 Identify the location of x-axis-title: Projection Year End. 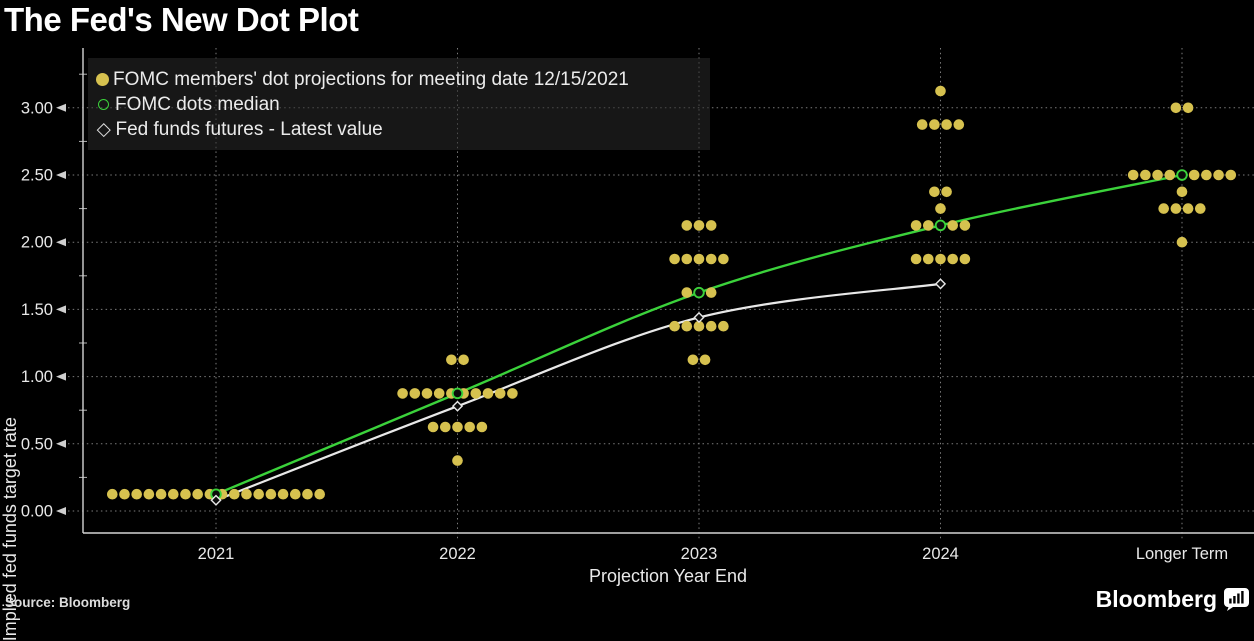
(668, 576).